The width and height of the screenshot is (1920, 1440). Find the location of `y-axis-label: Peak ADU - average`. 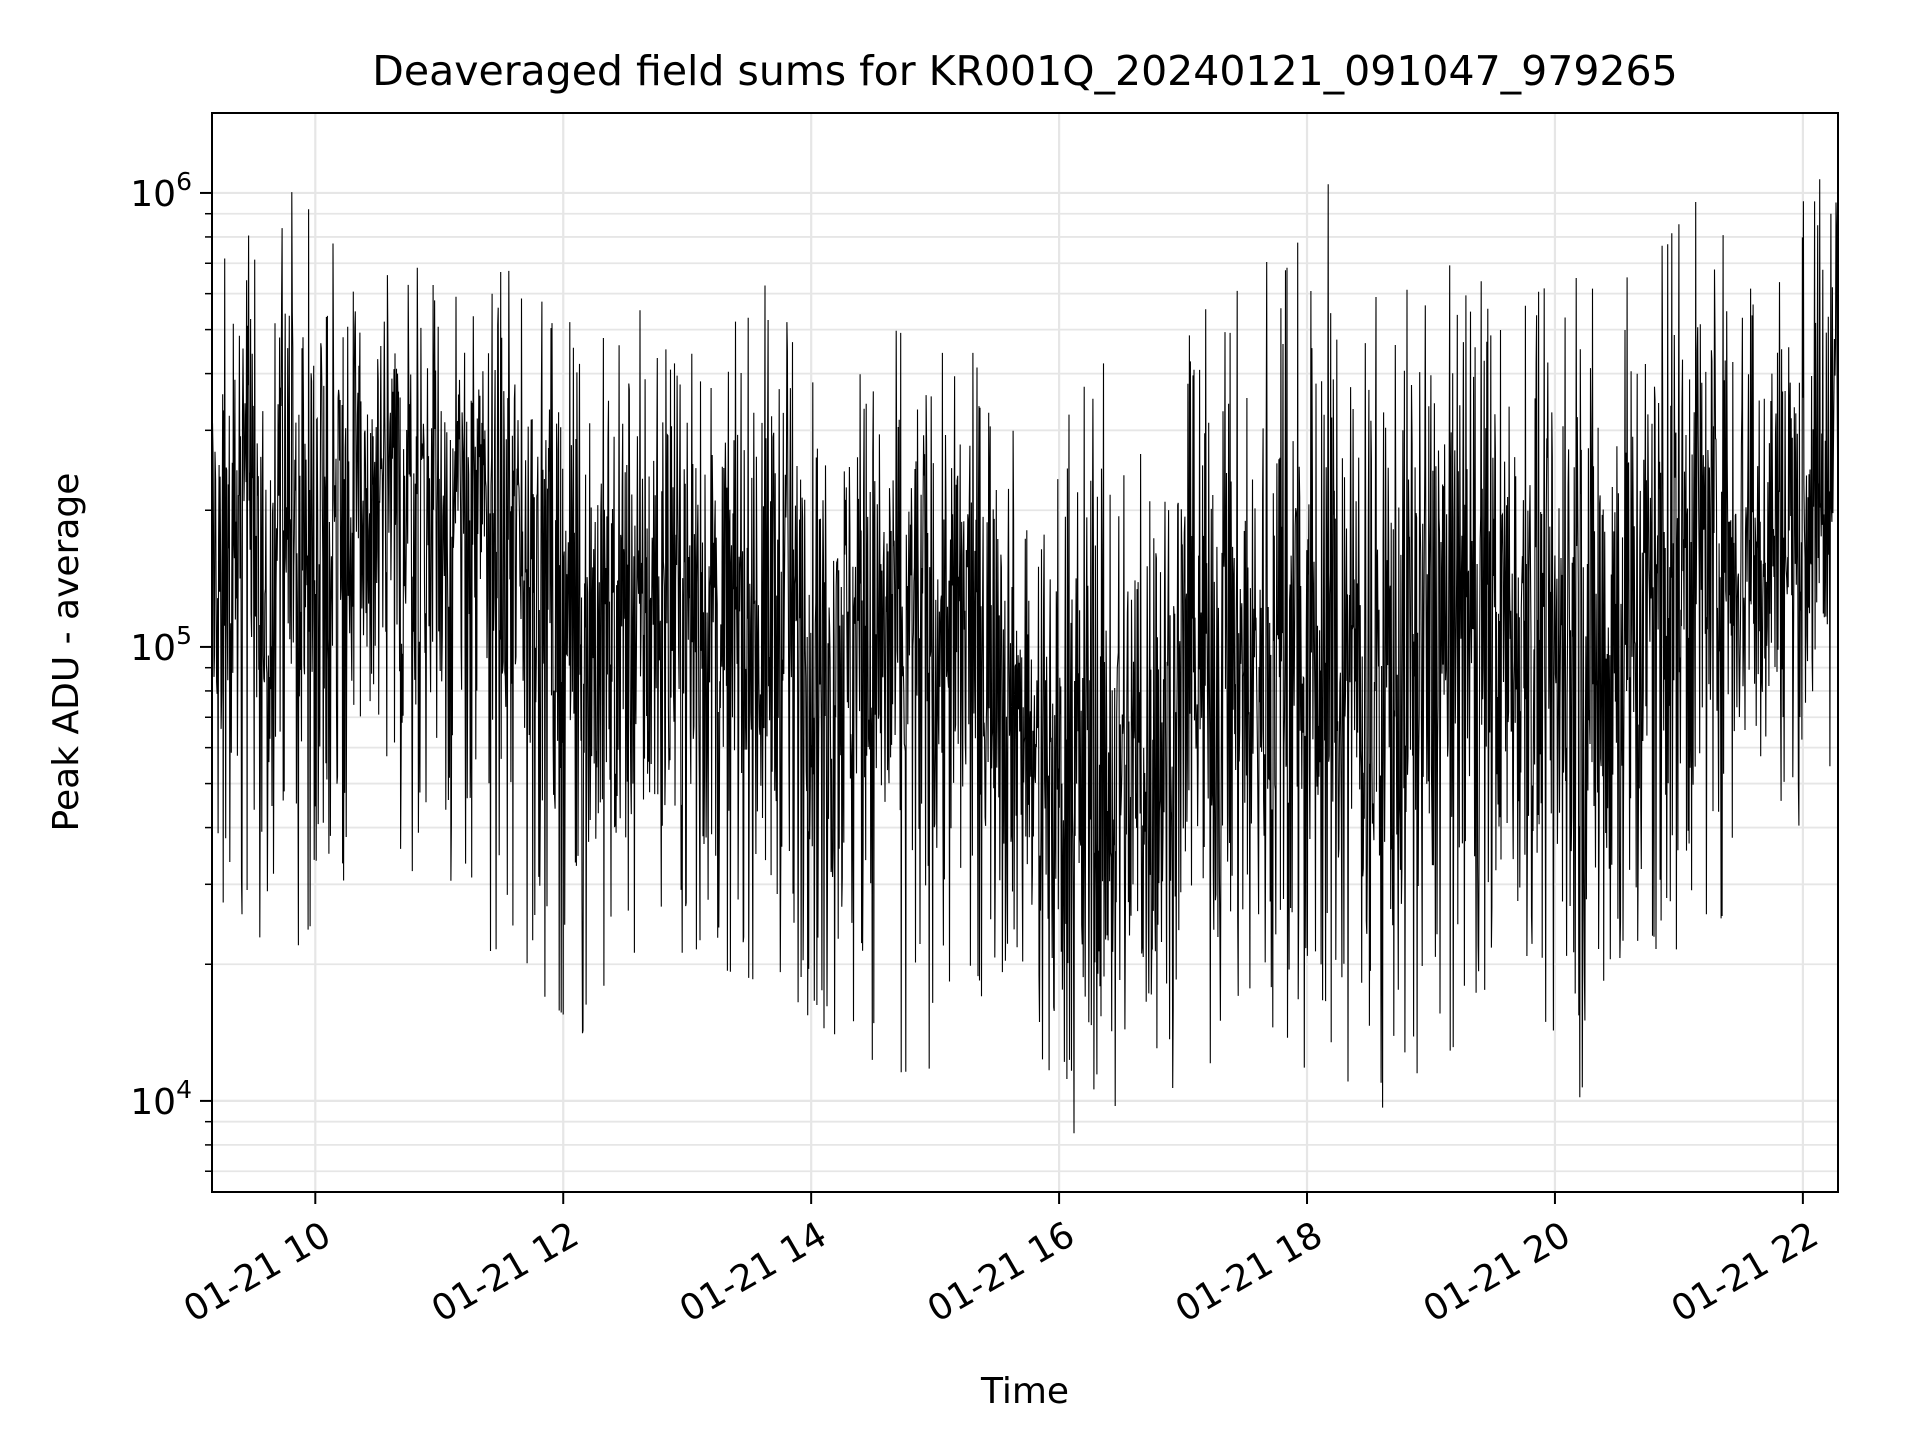

y-axis-label: Peak ADU - average is located at coordinates (66, 652).